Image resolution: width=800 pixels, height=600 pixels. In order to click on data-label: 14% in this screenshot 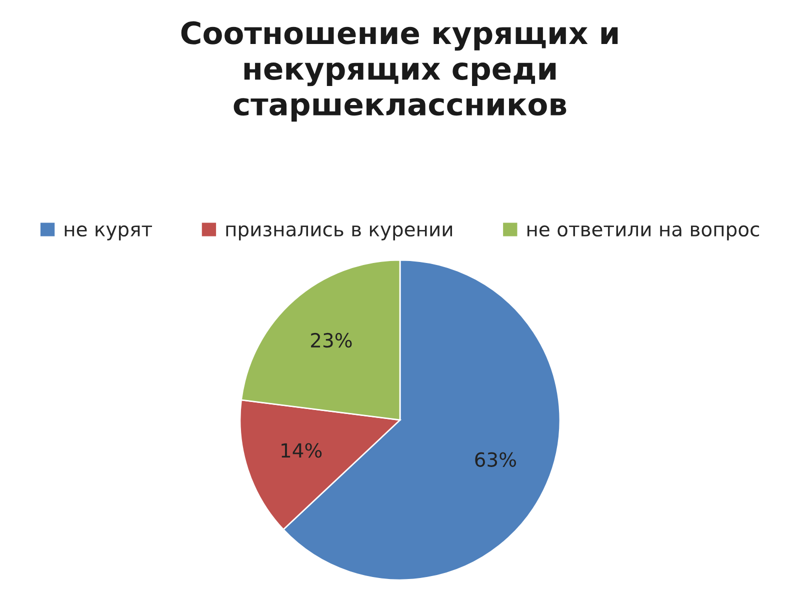, I will do `click(302, 450)`.